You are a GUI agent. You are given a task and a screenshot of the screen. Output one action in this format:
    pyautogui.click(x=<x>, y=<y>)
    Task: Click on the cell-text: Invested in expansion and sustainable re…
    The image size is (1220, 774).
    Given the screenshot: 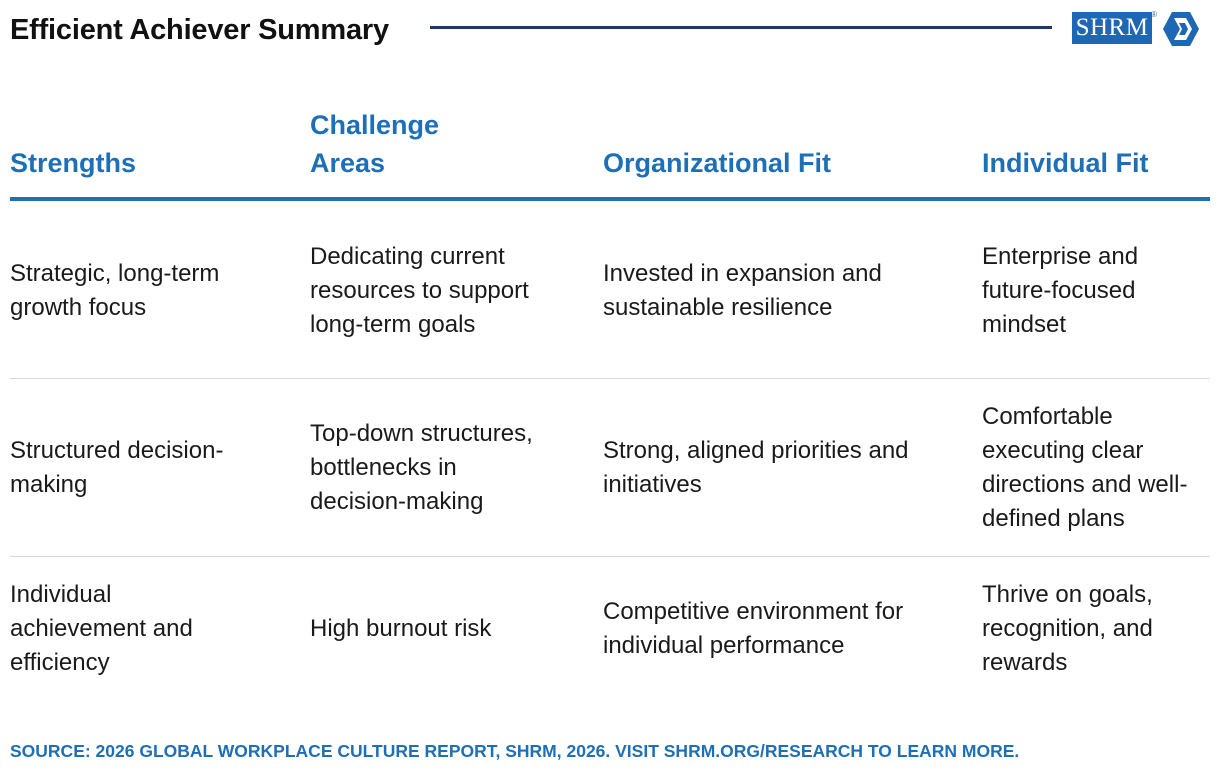 What is the action you would take?
    pyautogui.click(x=742, y=290)
    